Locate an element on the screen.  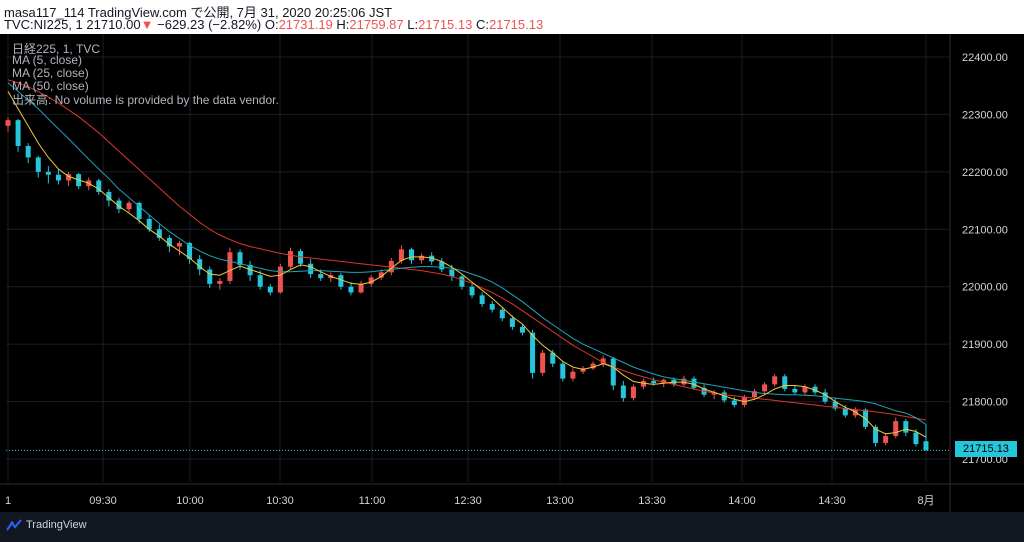
x-tick-label: 8月 is located at coordinates (925, 501).